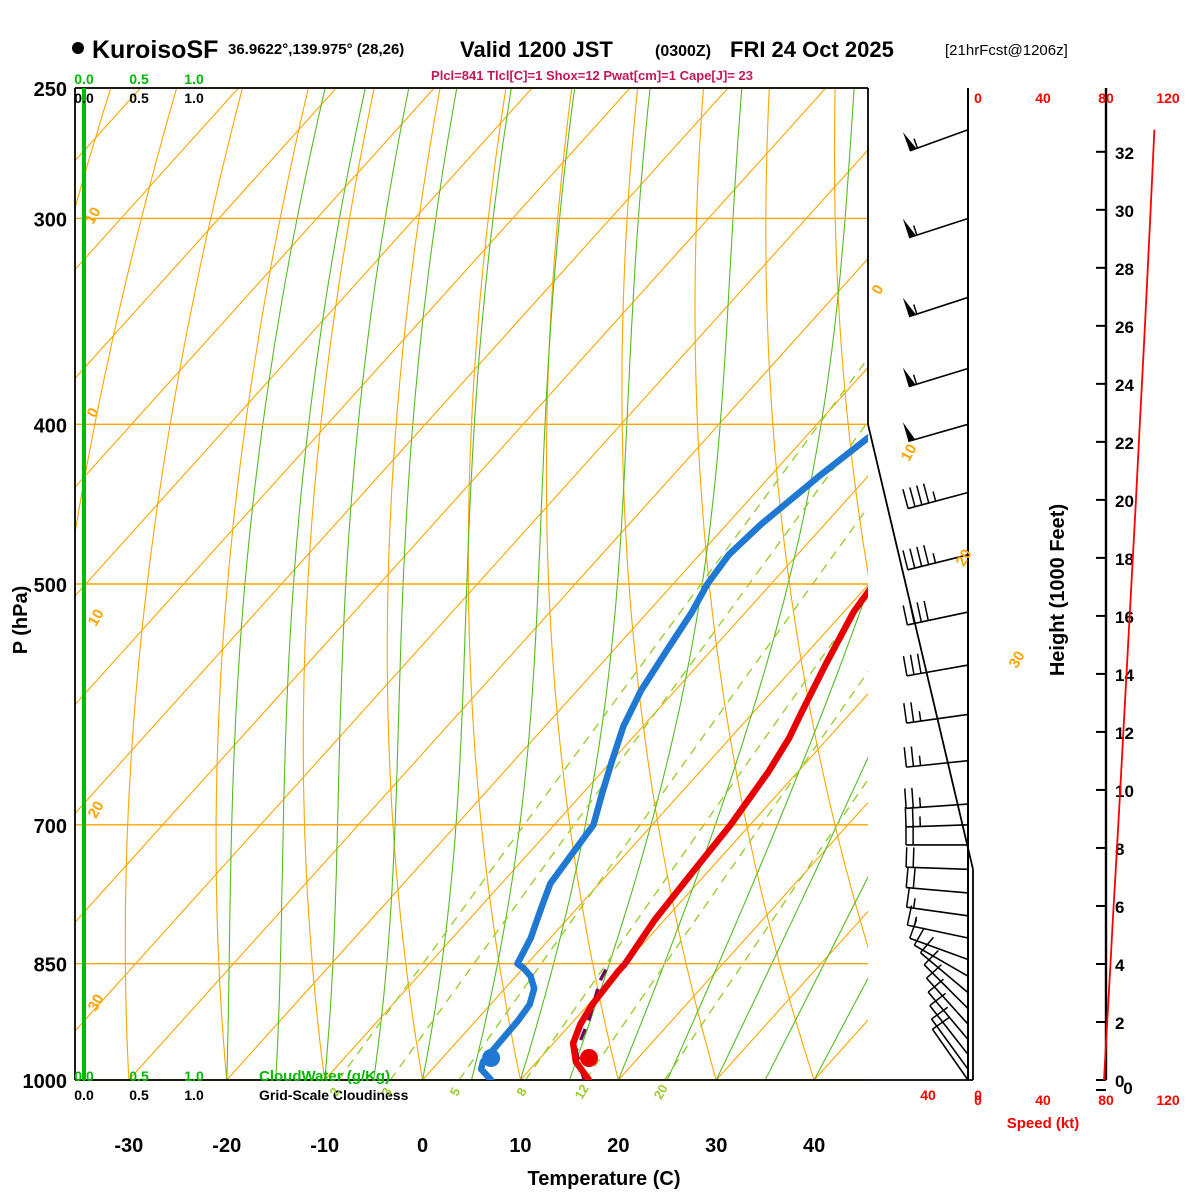 The height and width of the screenshot is (1200, 1200). I want to click on height-tick-label: 18, so click(1124, 559).